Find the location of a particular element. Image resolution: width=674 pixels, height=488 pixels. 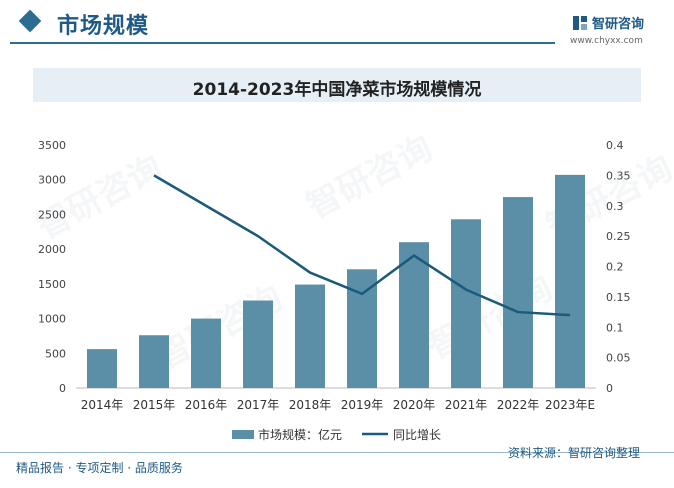

y-right-tick-label: 0.25 is located at coordinates (618, 236).